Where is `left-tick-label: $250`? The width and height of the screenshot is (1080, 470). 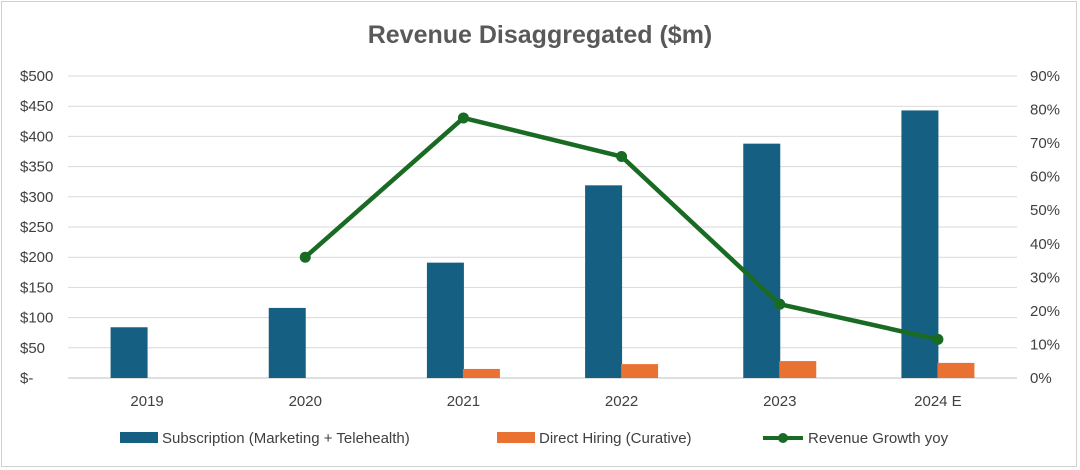 left-tick-label: $250 is located at coordinates (36, 227).